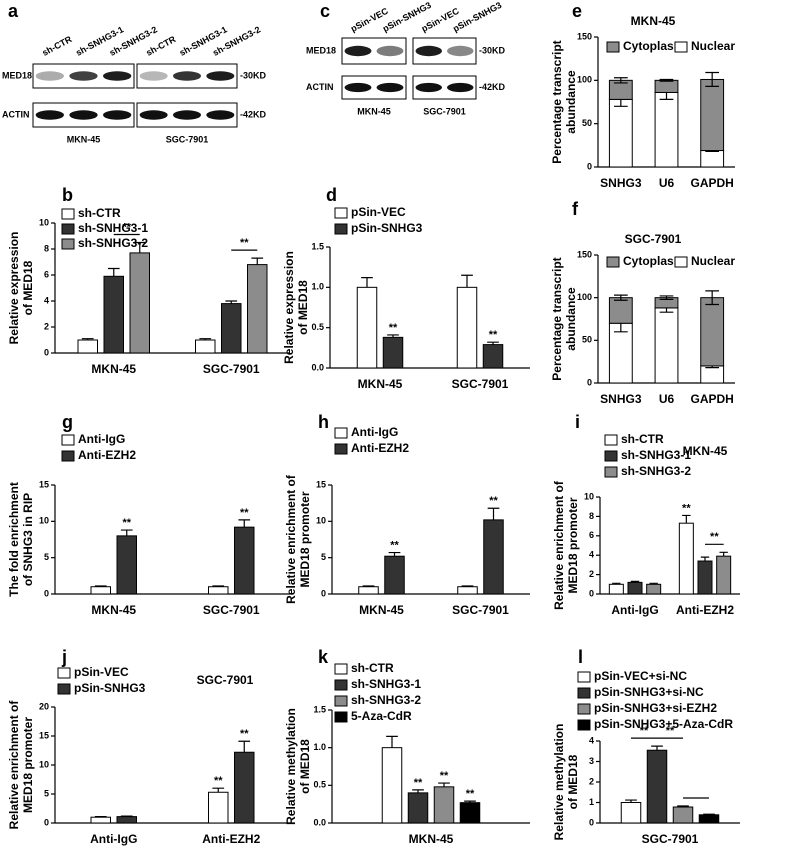  What do you see at coordinates (319, 709) in the screenshot?
I see `y-tick-label: 1.5` at bounding box center [319, 709].